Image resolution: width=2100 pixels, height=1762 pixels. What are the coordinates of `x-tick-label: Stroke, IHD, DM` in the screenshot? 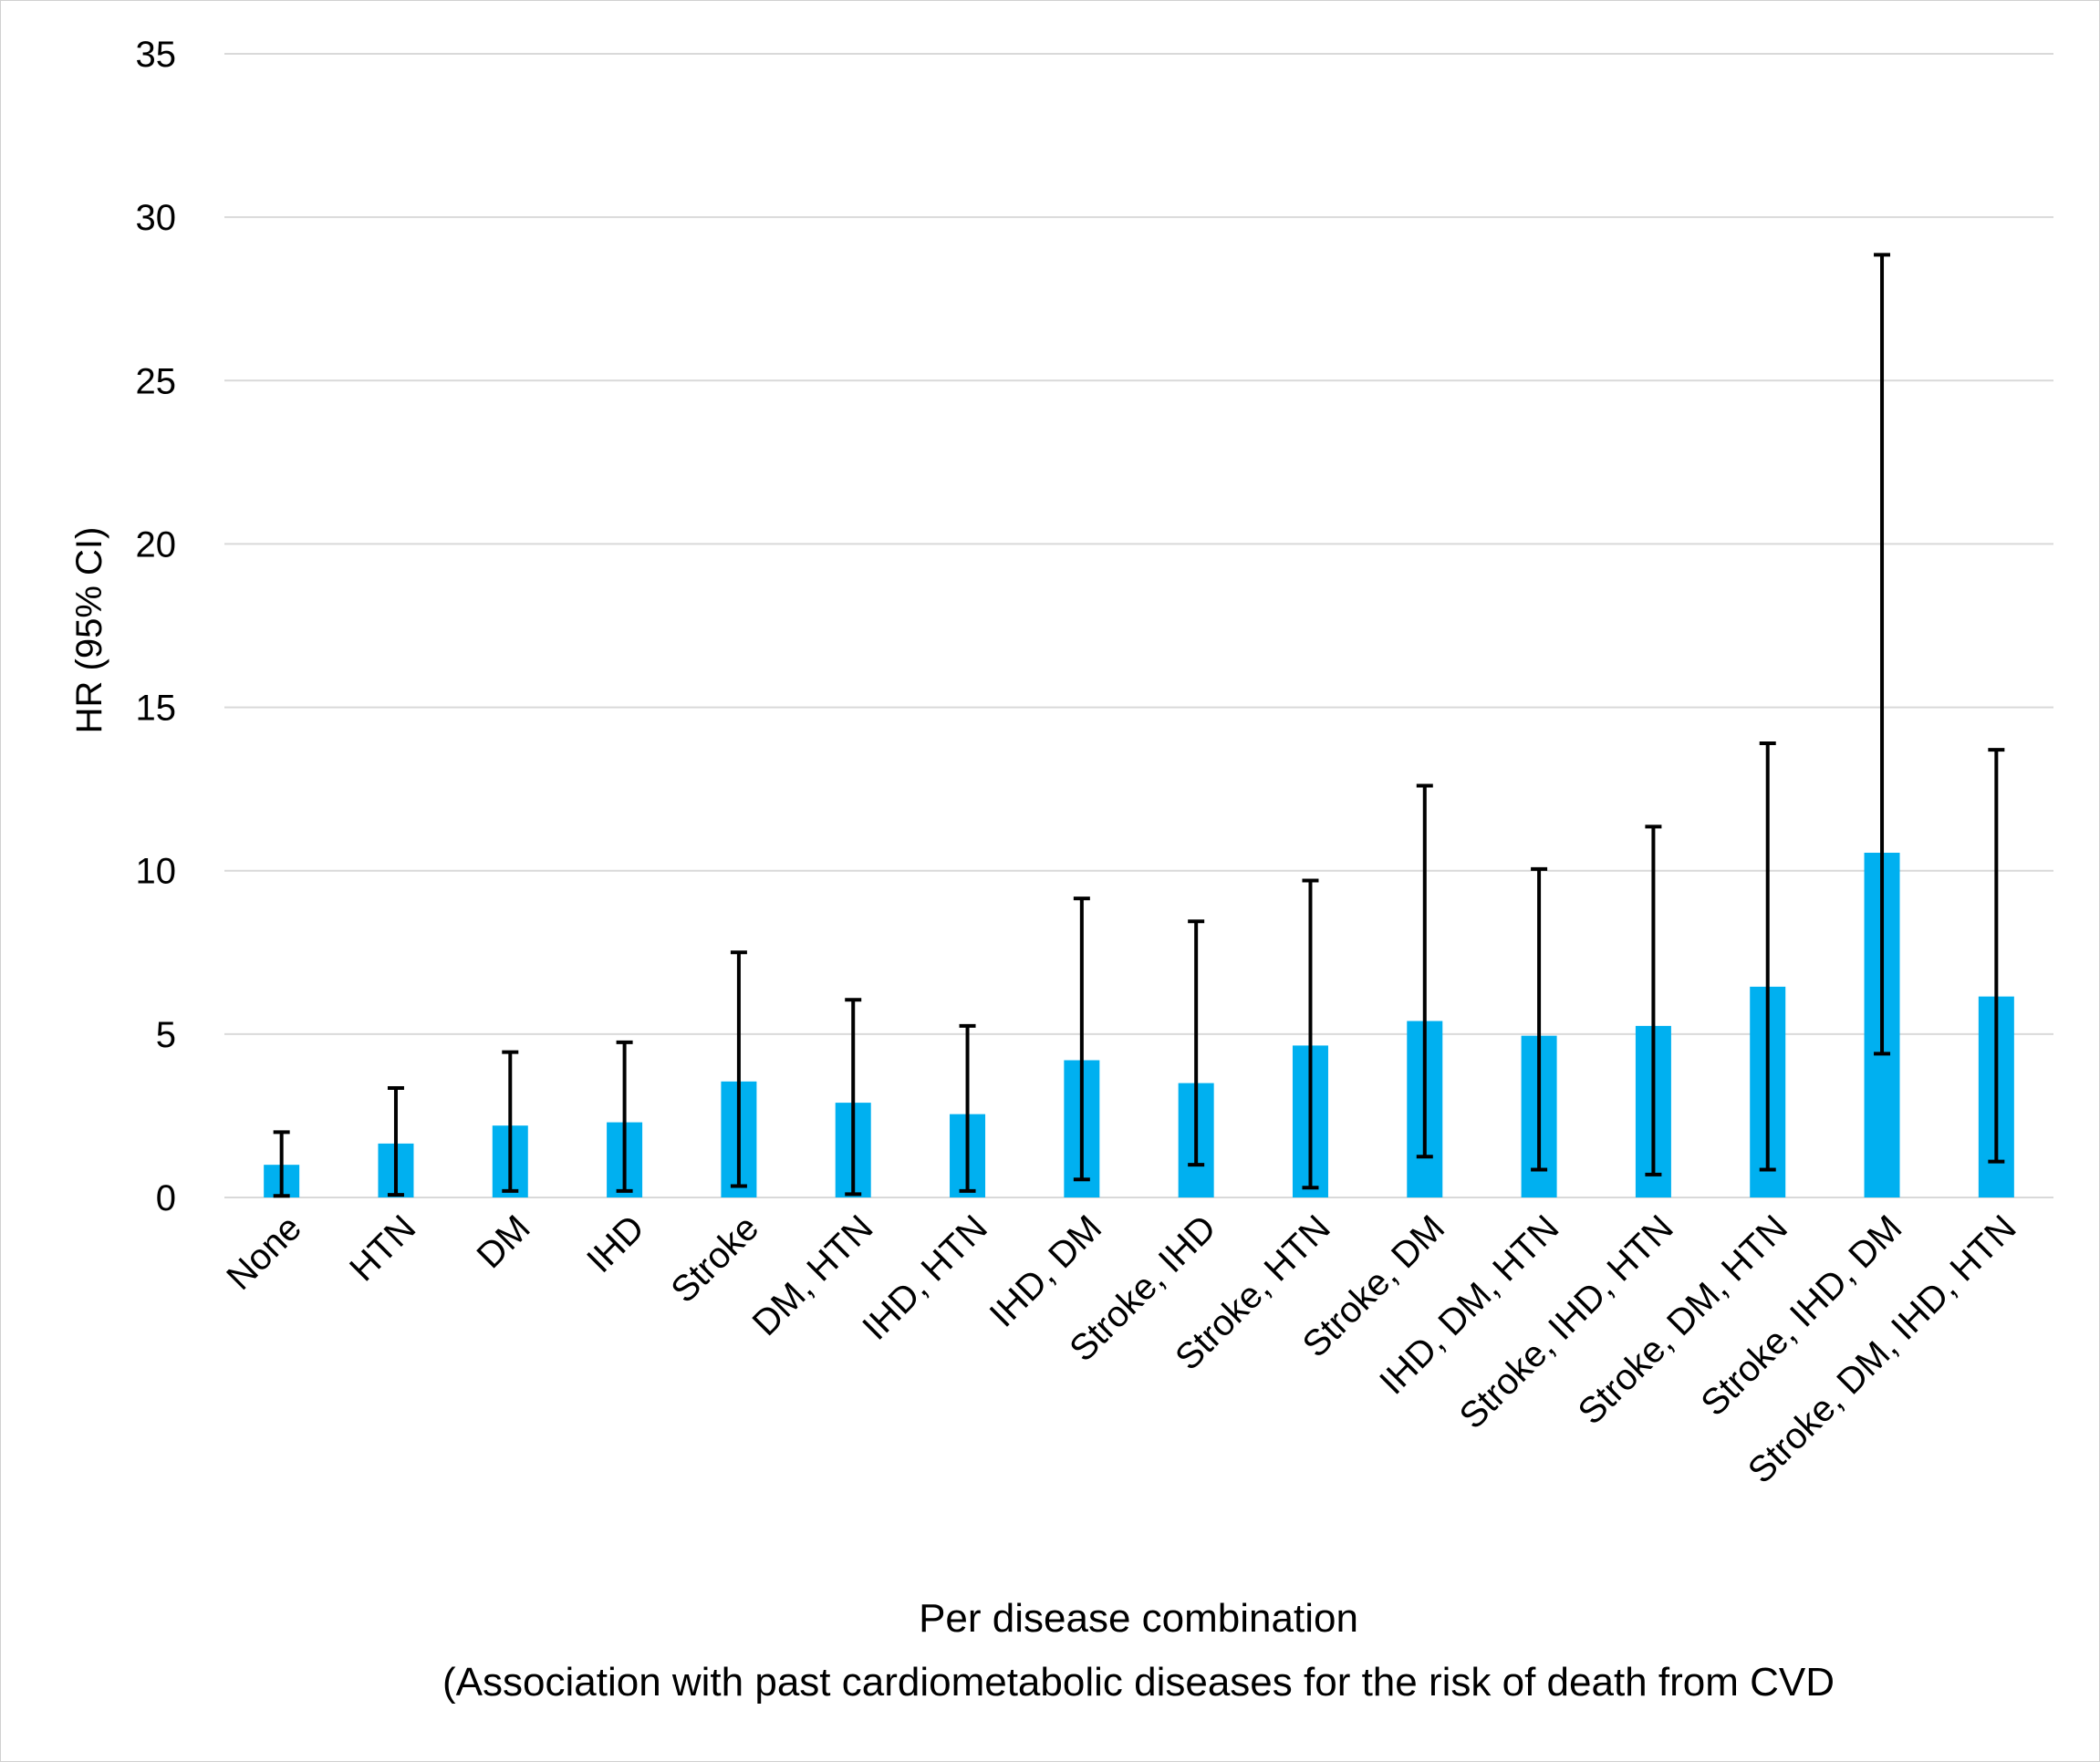 It's located at (1801, 1315).